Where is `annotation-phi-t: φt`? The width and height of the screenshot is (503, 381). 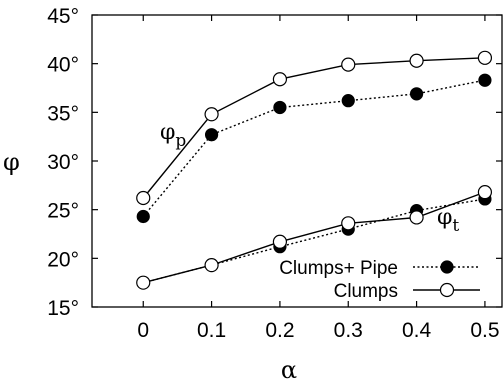 annotation-phi-t: φt is located at coordinates (448, 220).